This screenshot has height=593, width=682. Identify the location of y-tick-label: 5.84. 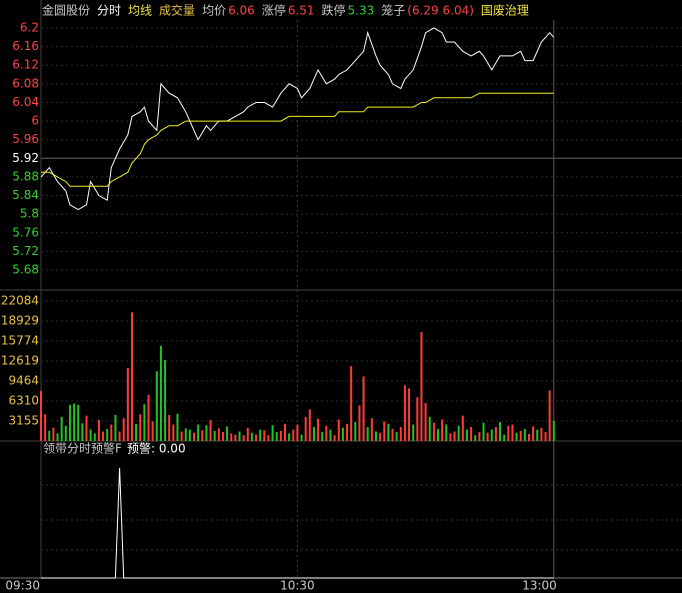
(25, 195).